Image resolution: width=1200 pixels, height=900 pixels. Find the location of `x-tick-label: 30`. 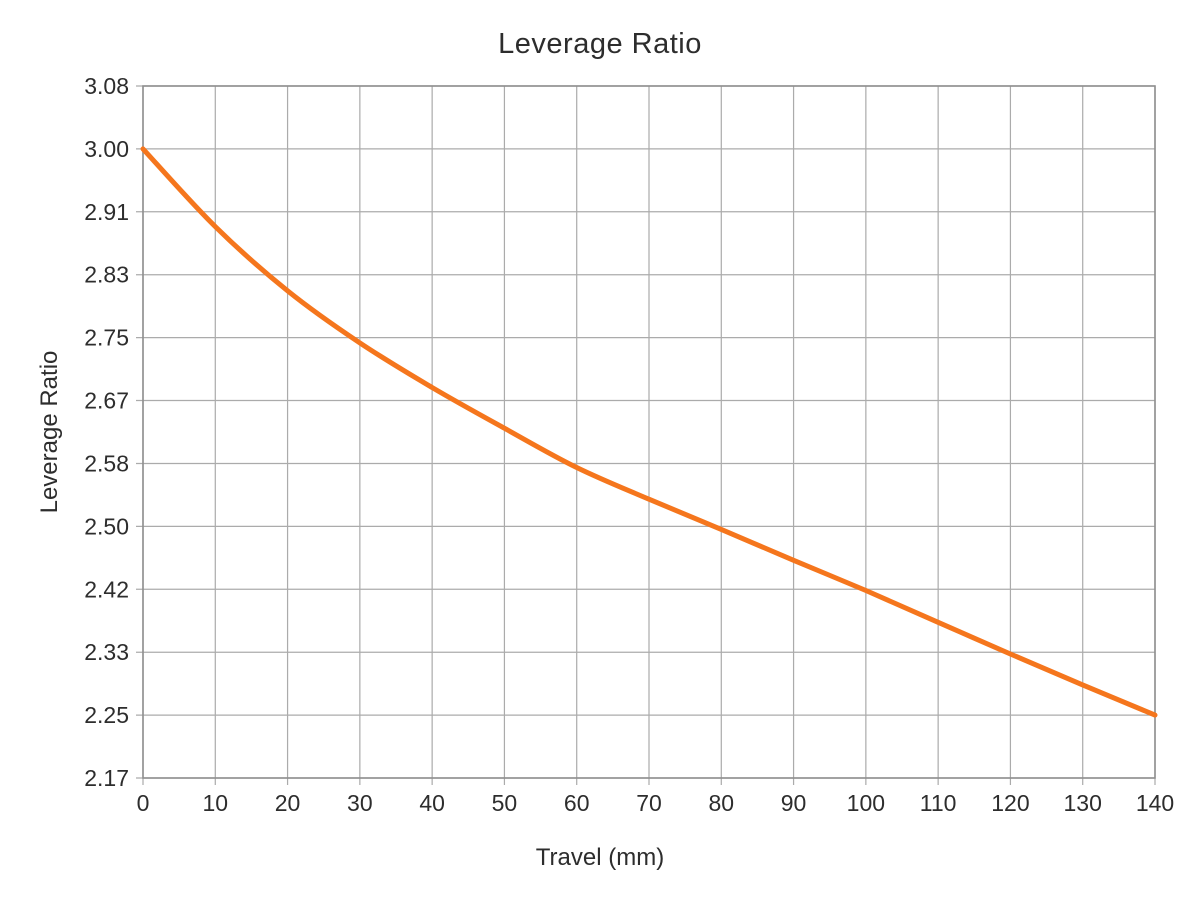

x-tick-label: 30 is located at coordinates (360, 803).